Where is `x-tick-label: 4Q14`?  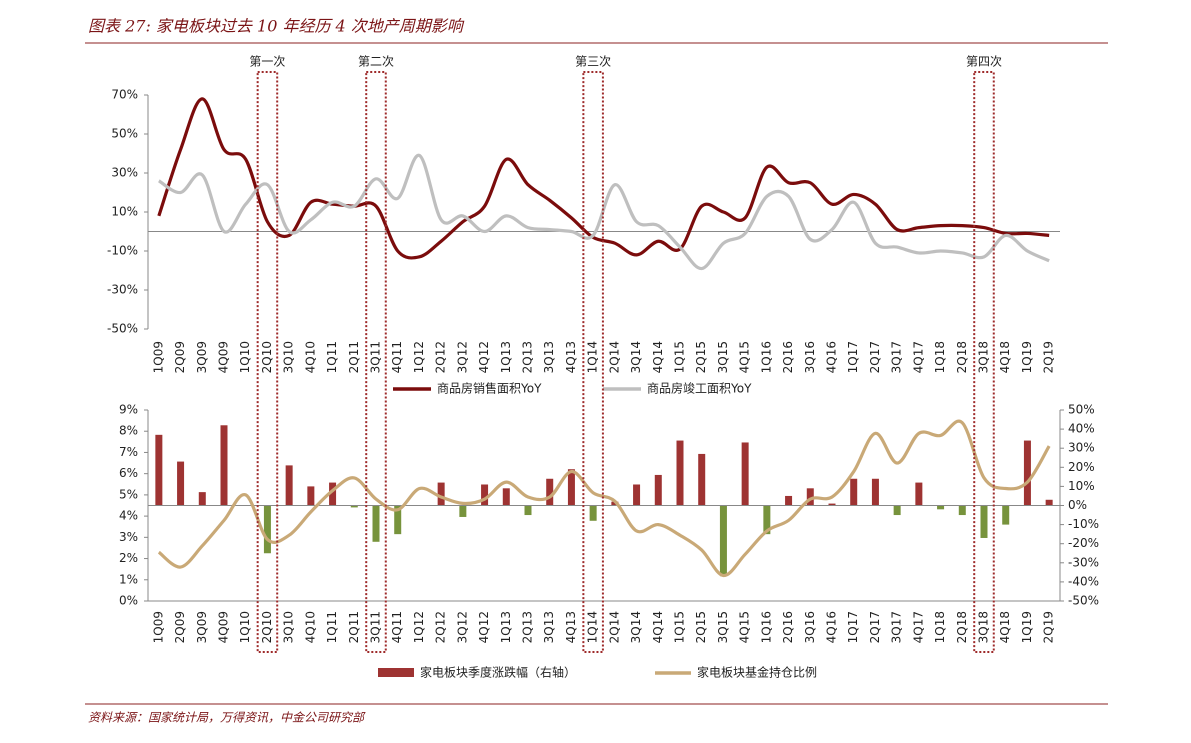
x-tick-label: 4Q14 is located at coordinates (658, 357).